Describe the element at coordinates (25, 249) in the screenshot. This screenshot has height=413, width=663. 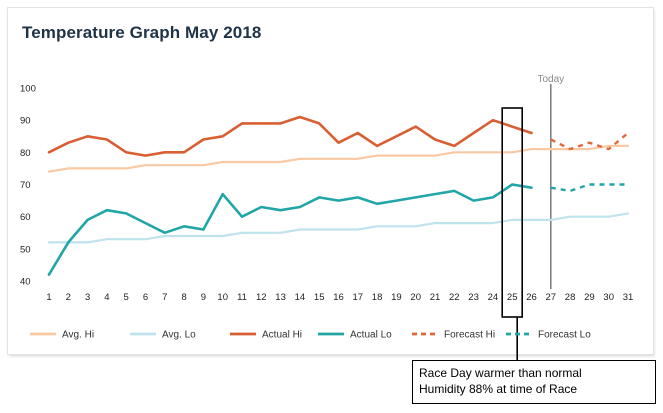
I see `y-tick-label: 50` at that location.